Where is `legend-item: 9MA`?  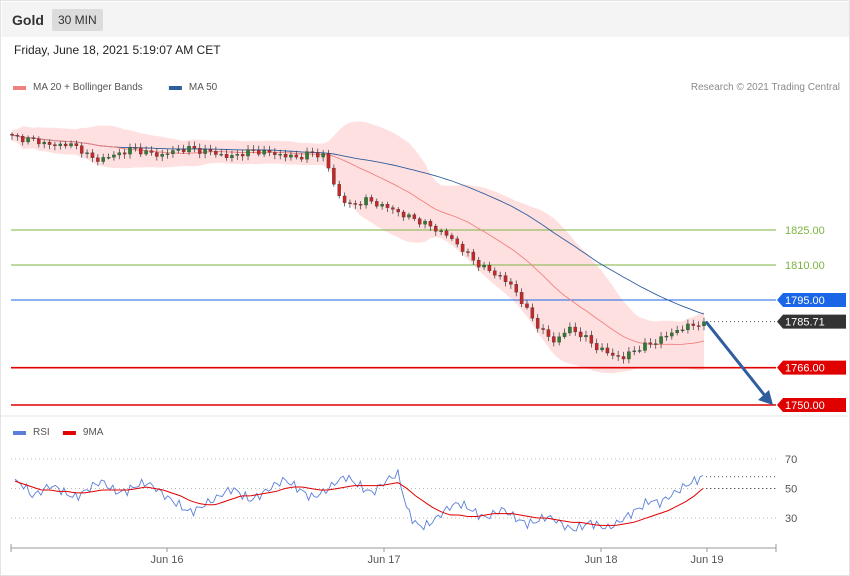
legend-item: 9MA is located at coordinates (83, 432).